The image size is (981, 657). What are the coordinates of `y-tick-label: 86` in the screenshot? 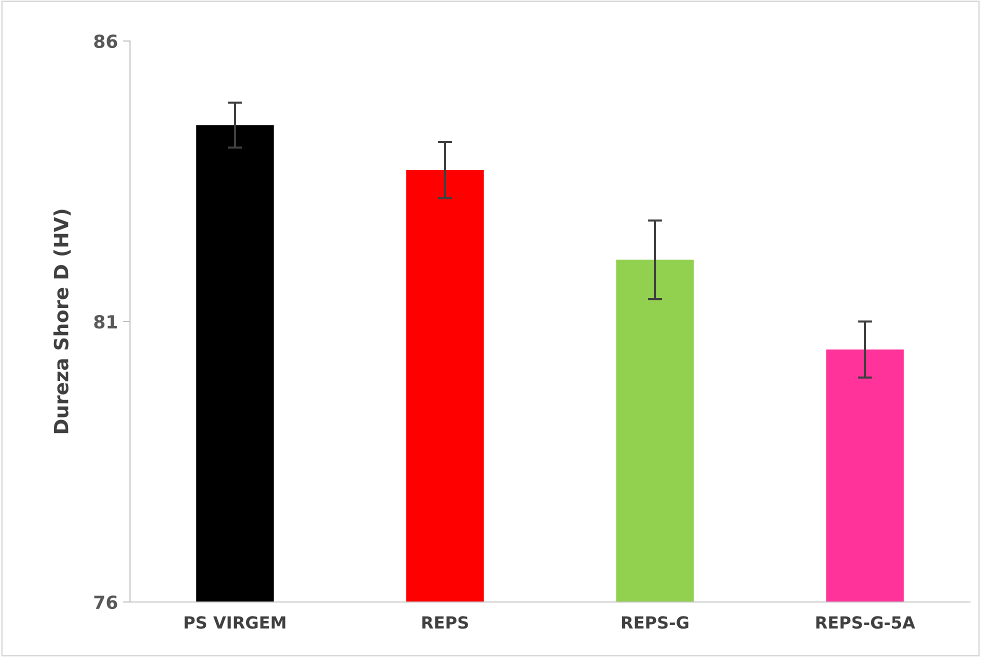 It's located at (106, 41).